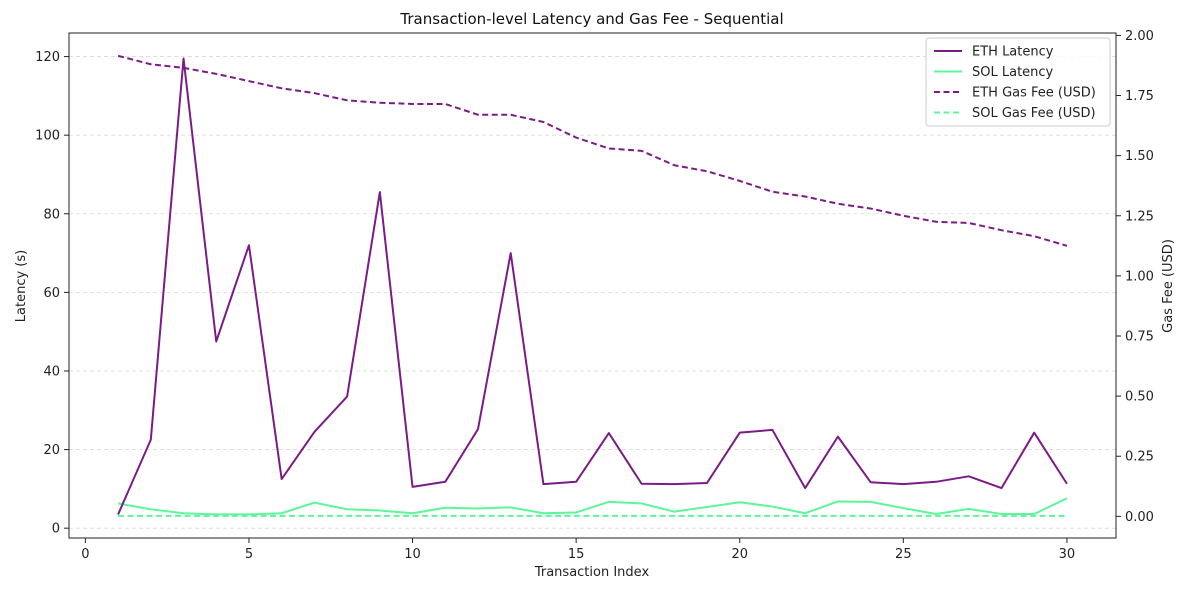  I want to click on legend-label: SOL Latency, so click(1013, 72).